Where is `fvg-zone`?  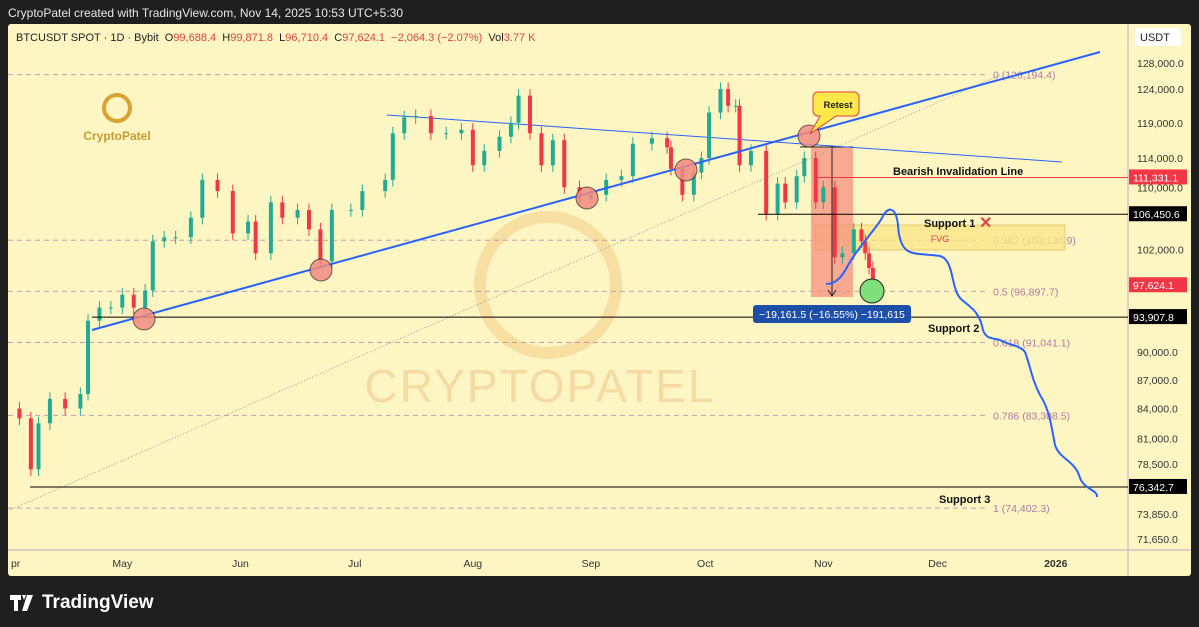 fvg-zone is located at coordinates (940, 237).